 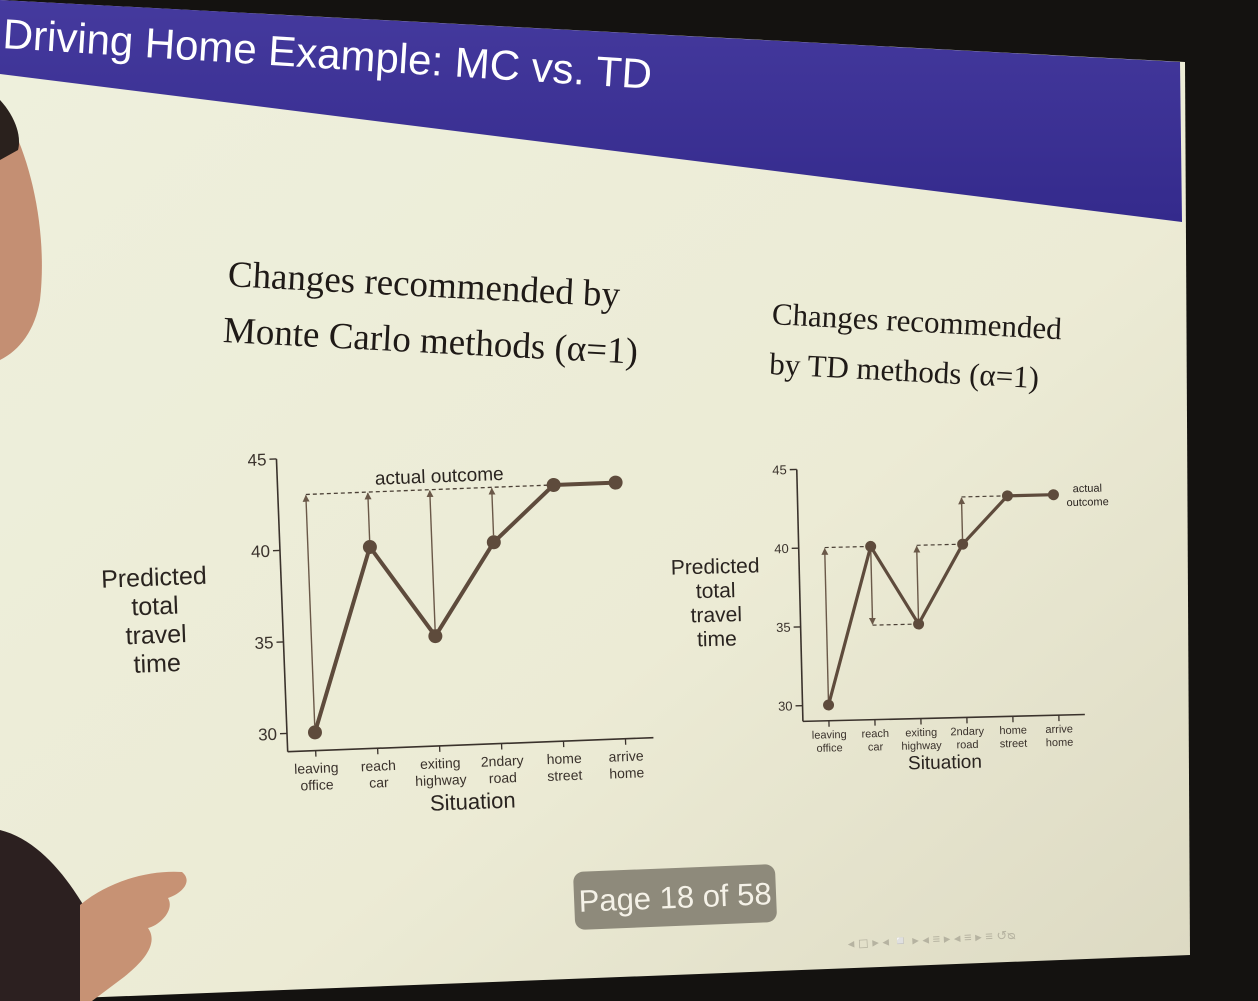 I want to click on actual-outcome-line, so click(x=429, y=490).